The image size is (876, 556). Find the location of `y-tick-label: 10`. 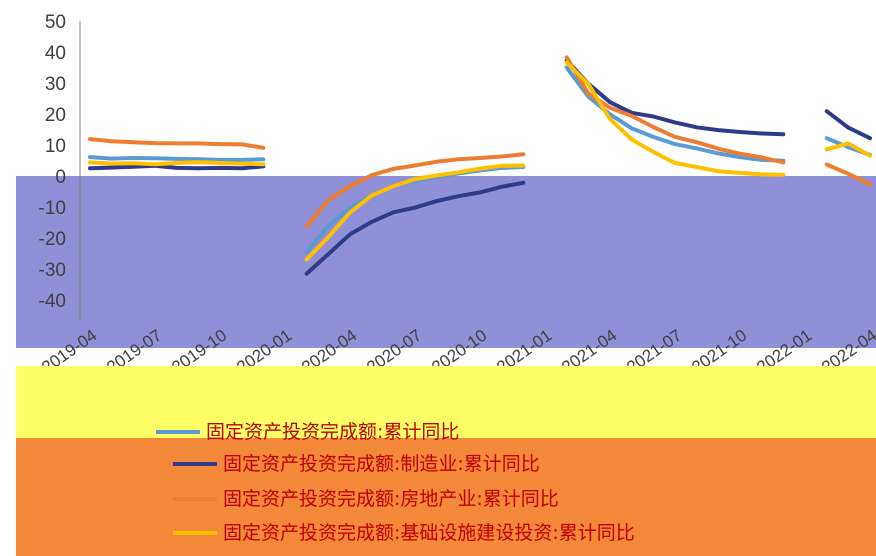

y-tick-label: 10 is located at coordinates (55, 146).